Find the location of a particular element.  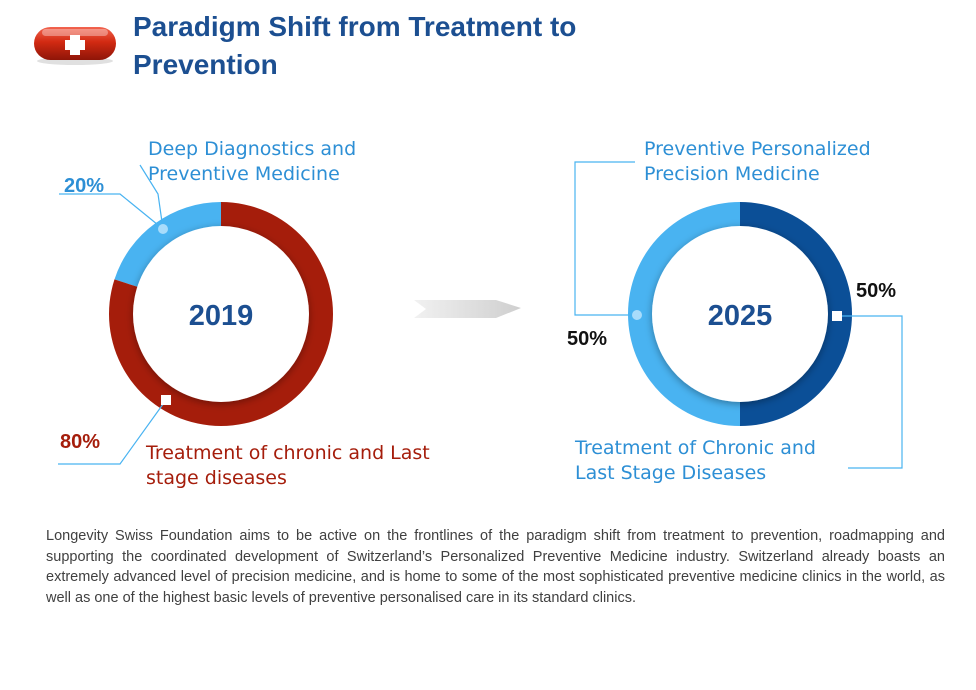

value-label-treatment-50pct: 50% is located at coordinates (876, 291).